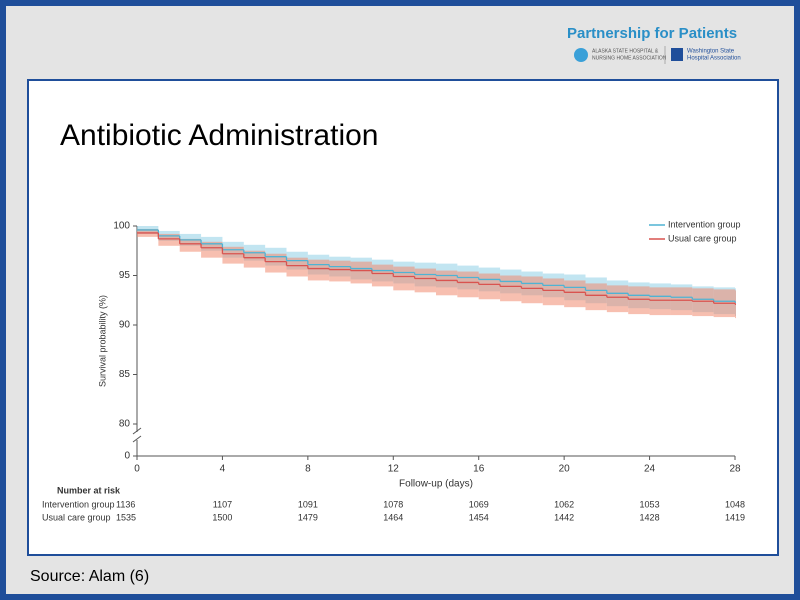  What do you see at coordinates (125, 424) in the screenshot?
I see `y-tick-label: 80` at bounding box center [125, 424].